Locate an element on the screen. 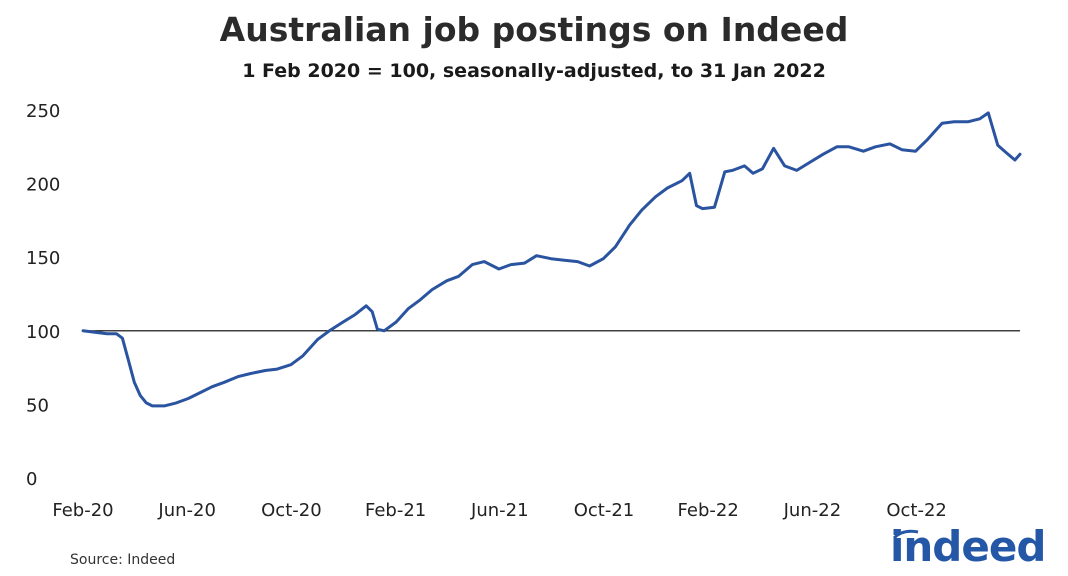 The image size is (1068, 576). x-tick-label: Jun-22 is located at coordinates (812, 510).